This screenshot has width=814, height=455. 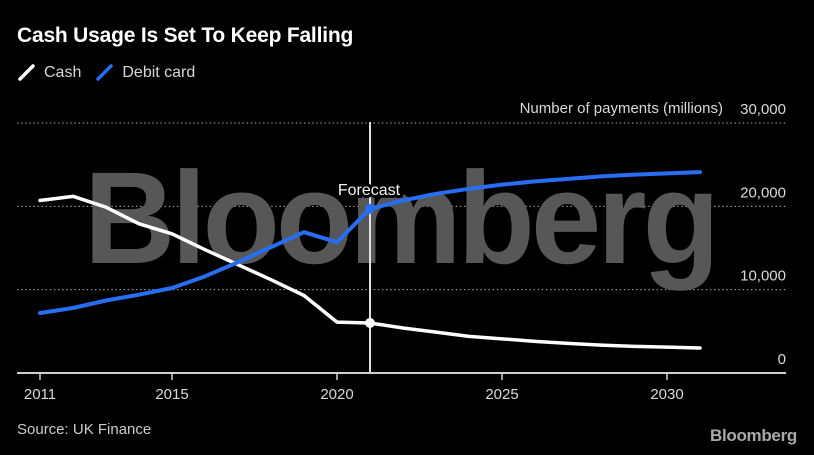 What do you see at coordinates (84, 429) in the screenshot?
I see `source-note: Source: UK Finance` at bounding box center [84, 429].